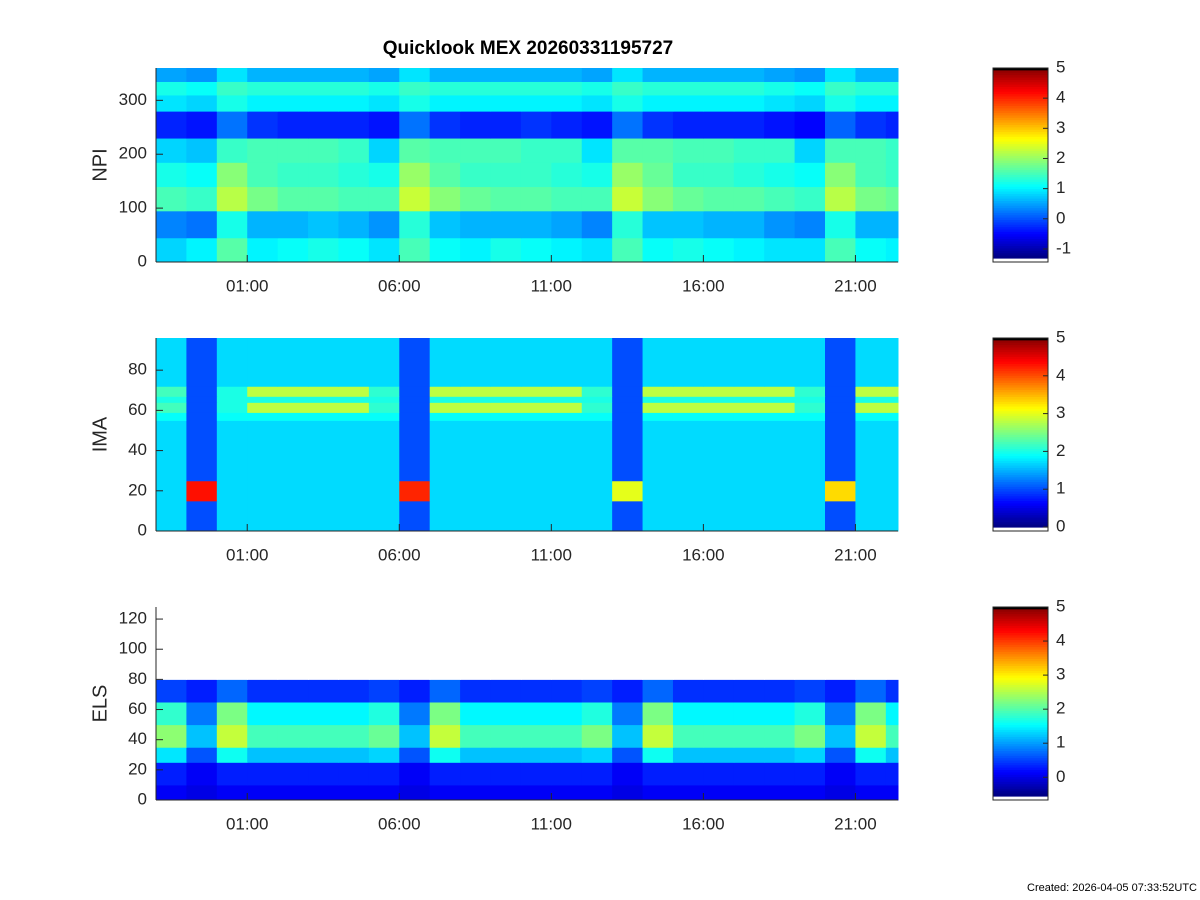  What do you see at coordinates (1060, 66) in the screenshot?
I see `colorbar-tick-label: 5` at bounding box center [1060, 66].